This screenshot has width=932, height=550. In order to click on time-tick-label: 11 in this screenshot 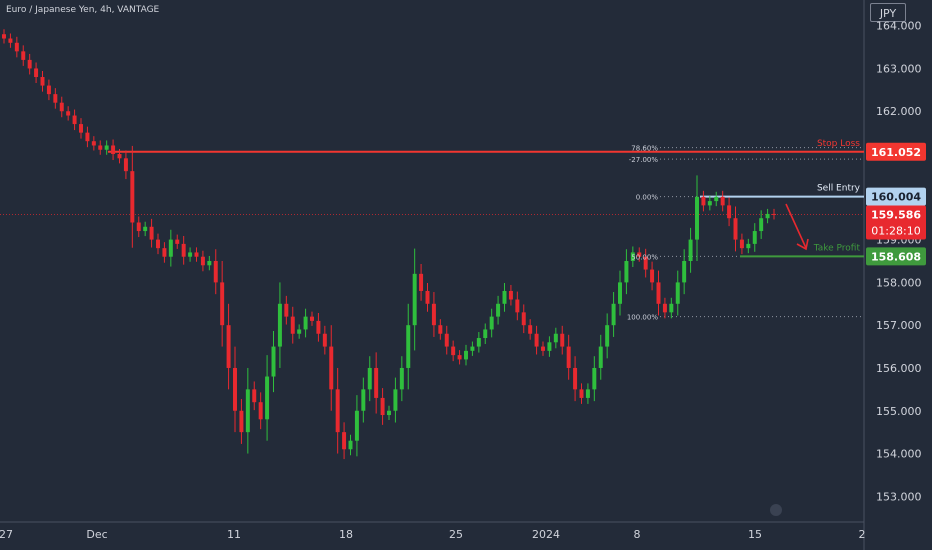, I will do `click(234, 534)`.